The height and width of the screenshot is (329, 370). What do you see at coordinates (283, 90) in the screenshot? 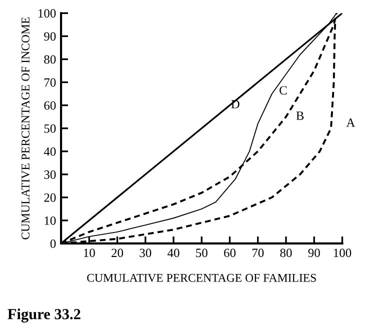
I see `series-label: C` at bounding box center [283, 90].